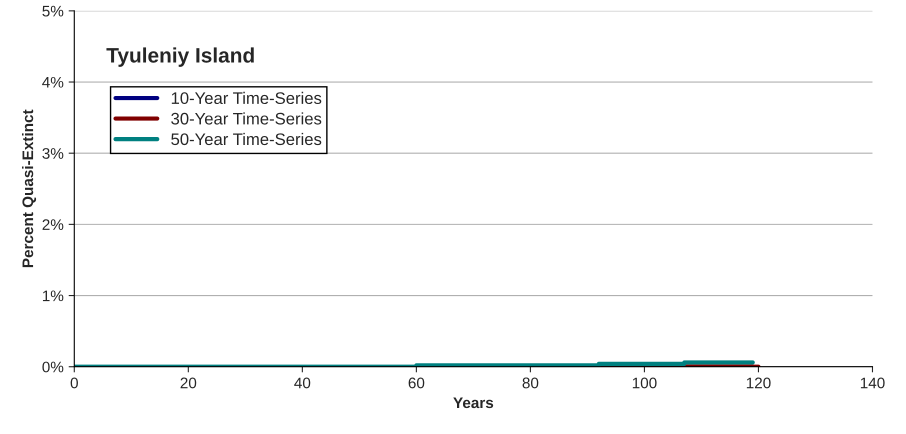  I want to click on y-axis-title: Percent Quasi-Extinct, so click(29, 189).